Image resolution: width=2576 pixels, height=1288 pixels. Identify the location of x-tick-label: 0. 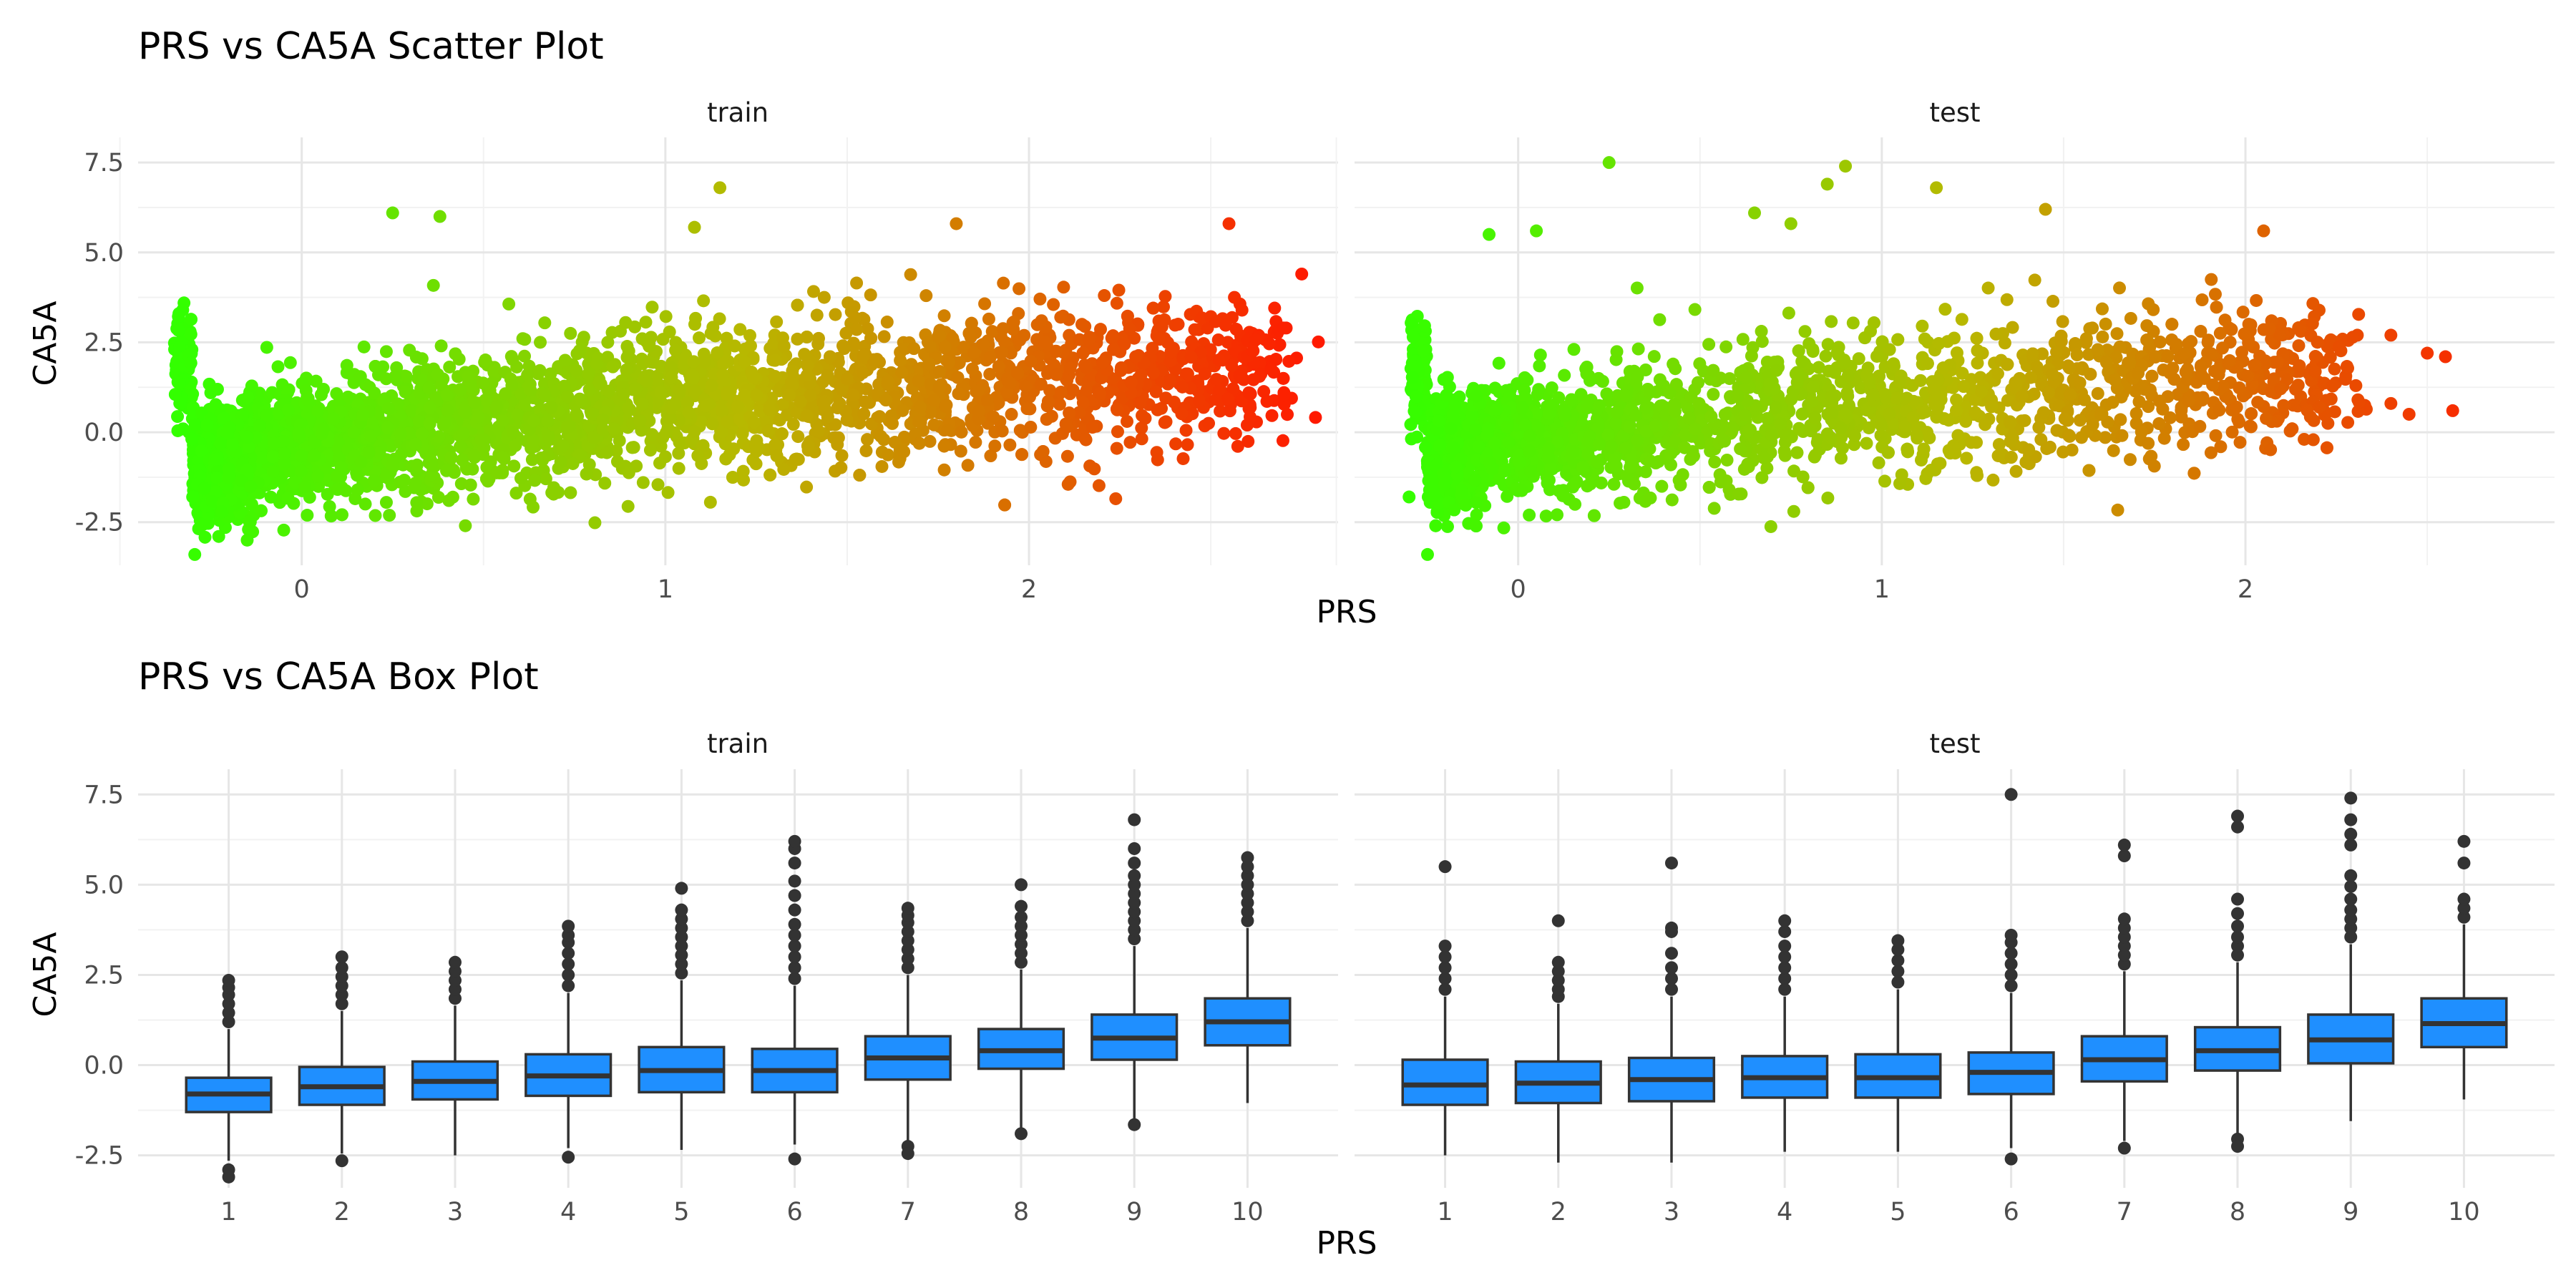
(302, 589).